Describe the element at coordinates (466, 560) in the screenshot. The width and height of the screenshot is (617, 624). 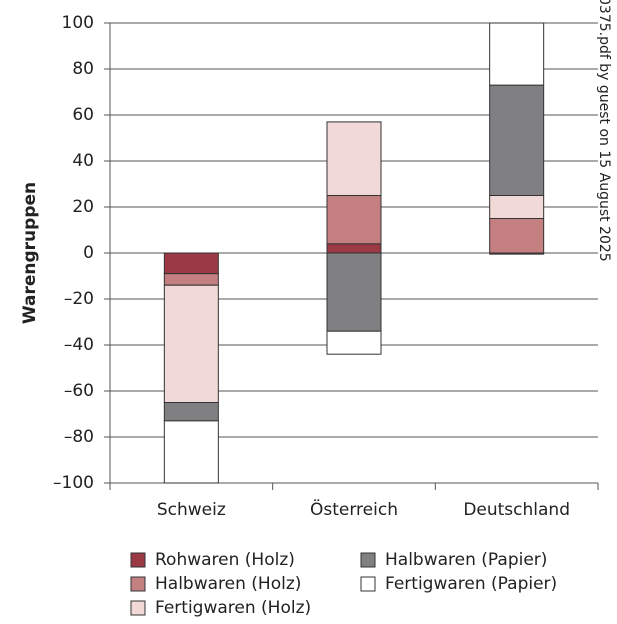
I see `legend-label: Halbwaren (Papier)` at that location.